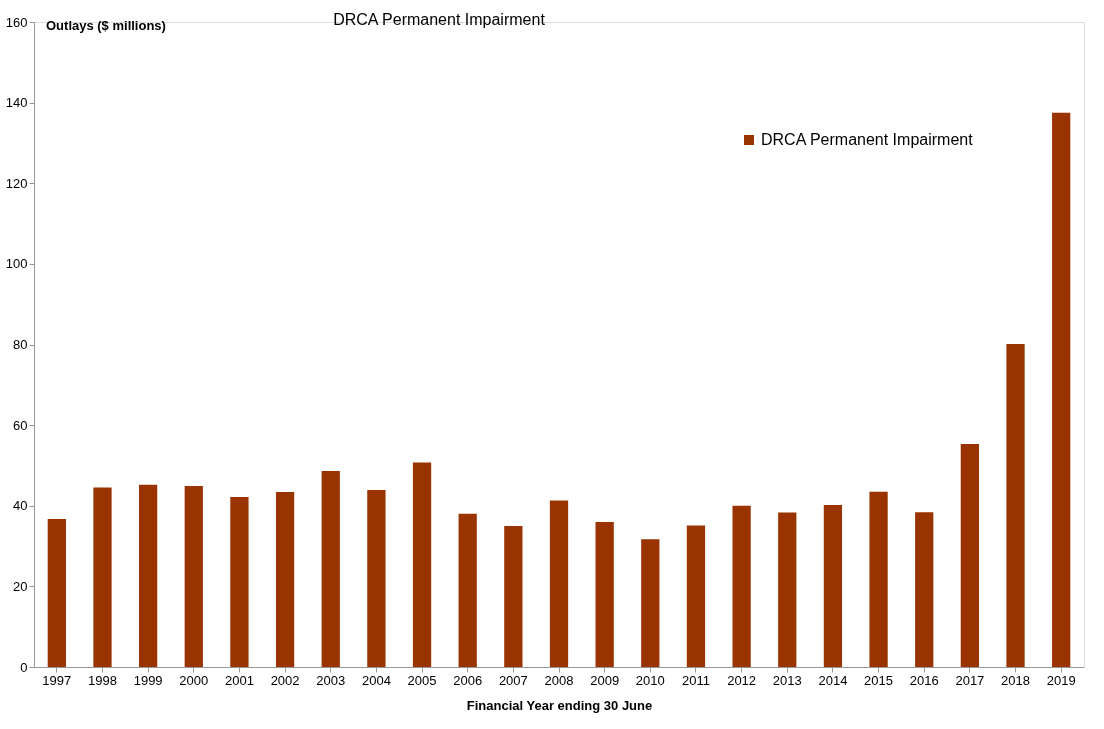 This screenshot has height=729, width=1104. Describe the element at coordinates (148, 680) in the screenshot. I see `x-tick-label: 1999` at that location.